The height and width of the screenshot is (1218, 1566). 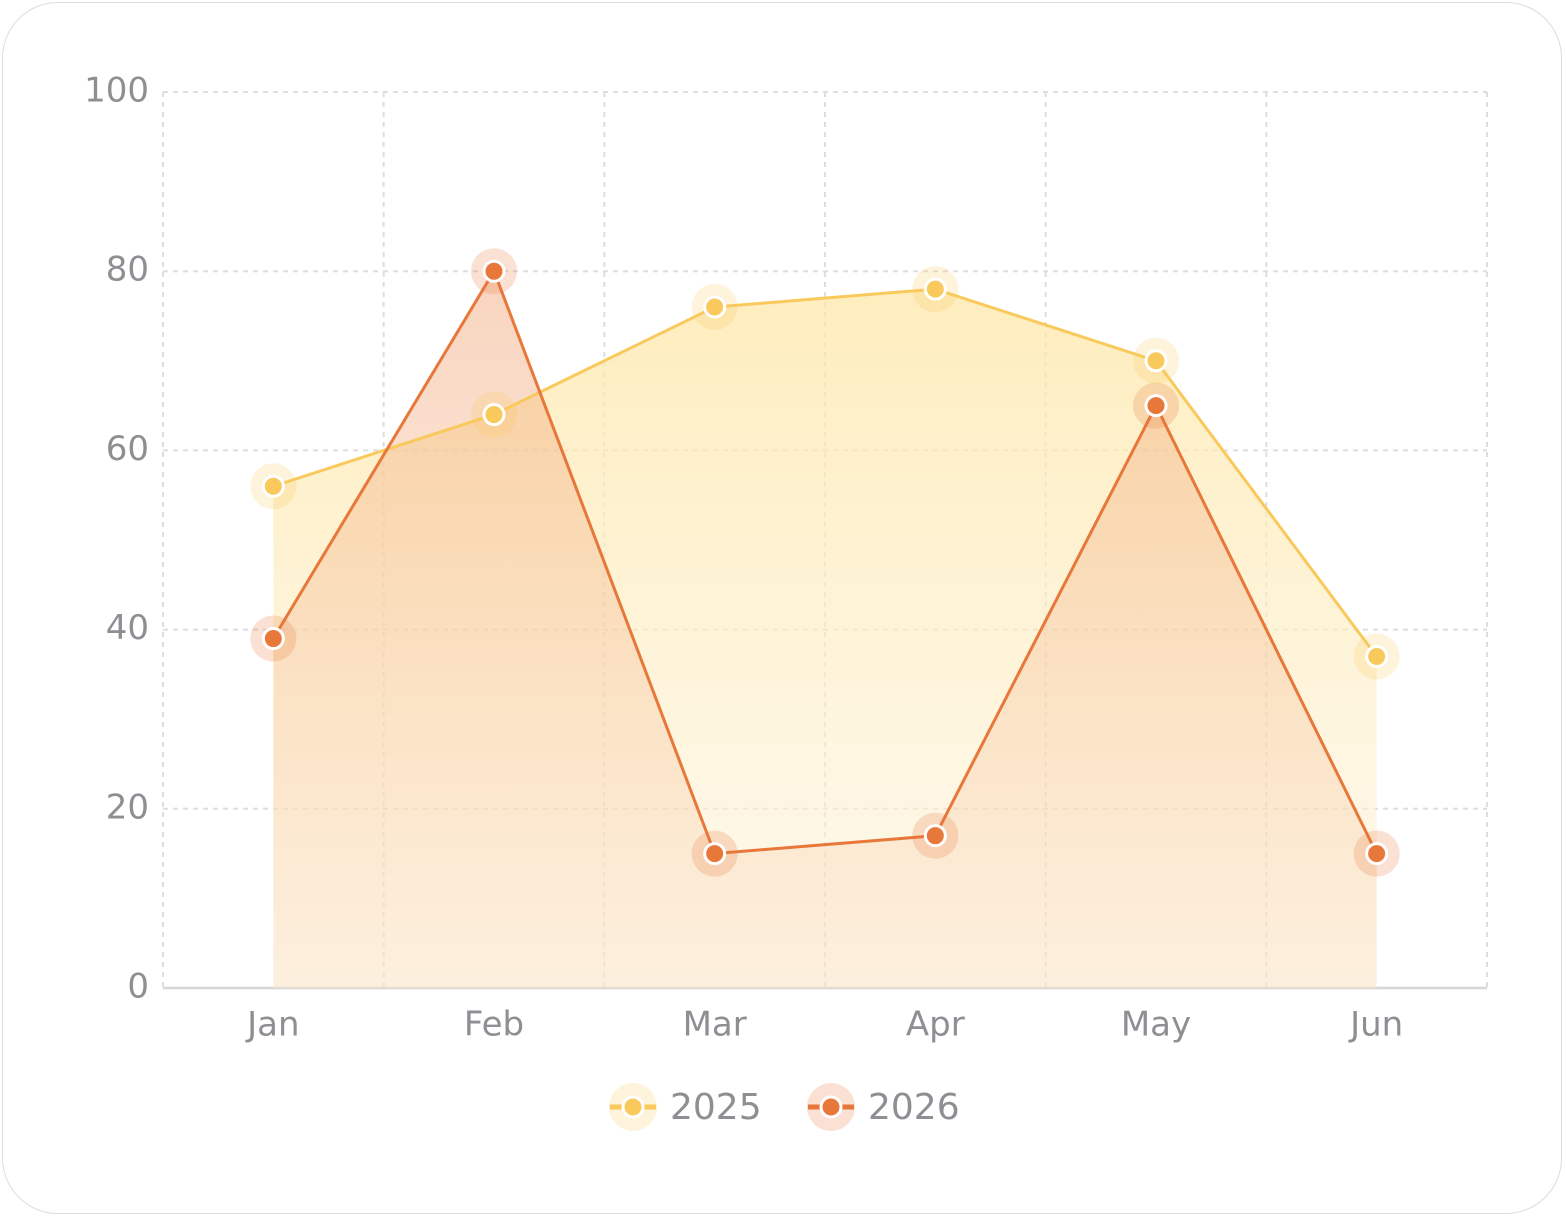 What do you see at coordinates (272, 1025) in the screenshot?
I see `x-tick-label: Jan` at bounding box center [272, 1025].